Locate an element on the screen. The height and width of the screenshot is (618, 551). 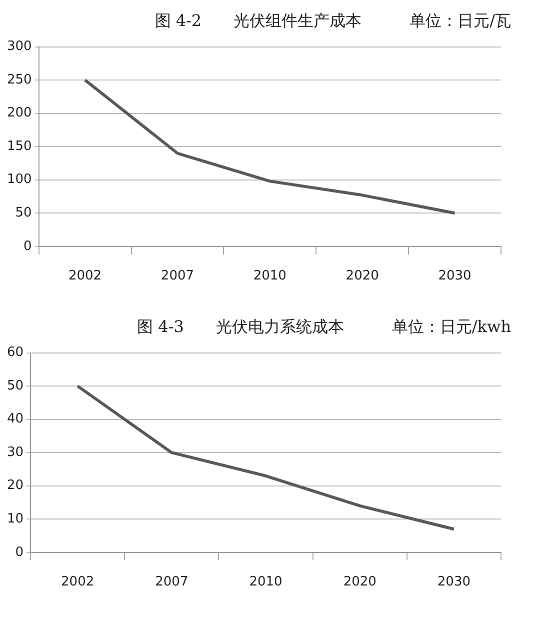
chart-title: 图 4-2 光伏组件生产成本 单位：日元/瓦 is located at coordinates (333, 21).